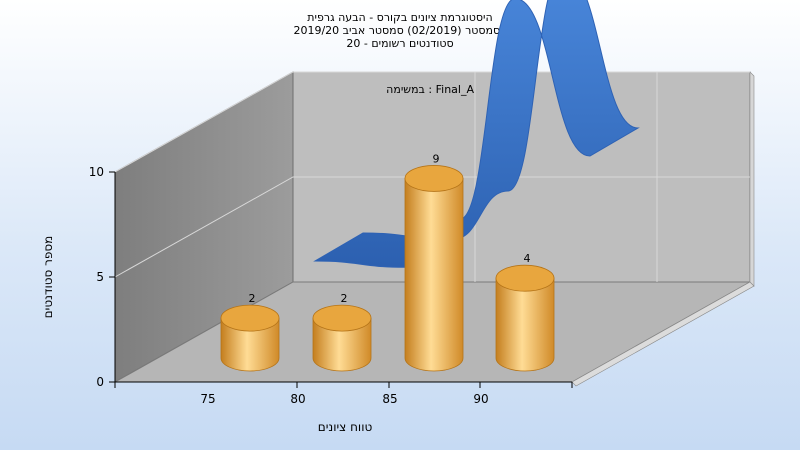  I want to click on y-tick-label: 10, so click(96, 172).